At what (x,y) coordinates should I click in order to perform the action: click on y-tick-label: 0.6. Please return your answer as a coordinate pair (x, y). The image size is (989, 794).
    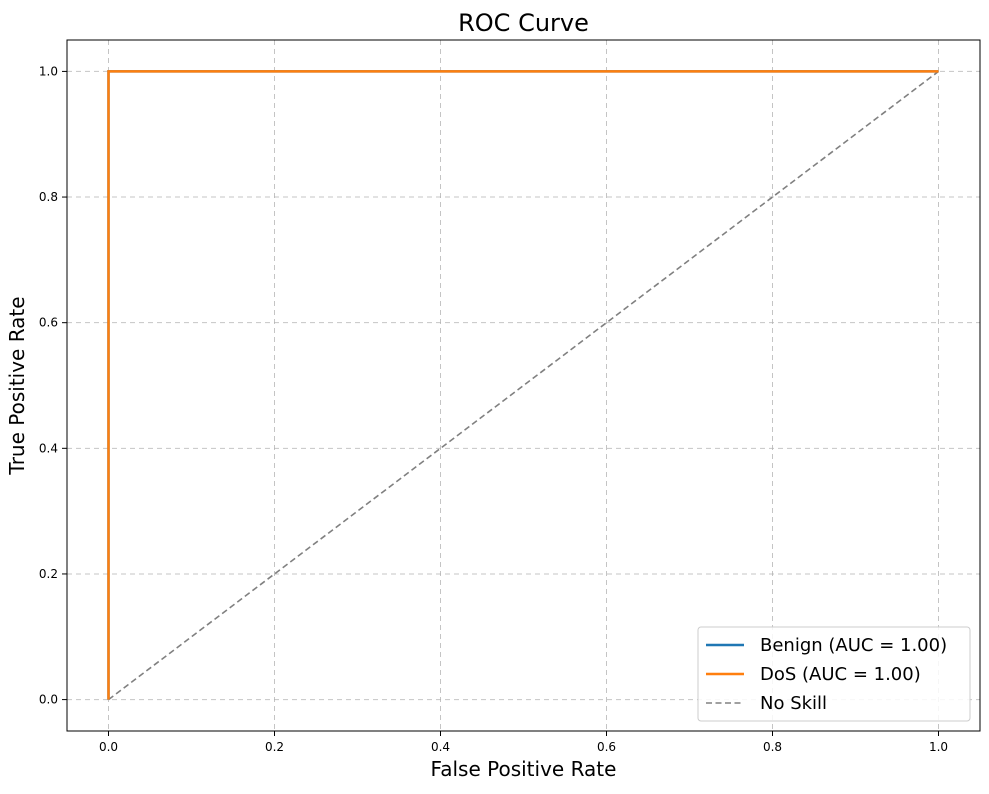
    Looking at the image, I should click on (48, 323).